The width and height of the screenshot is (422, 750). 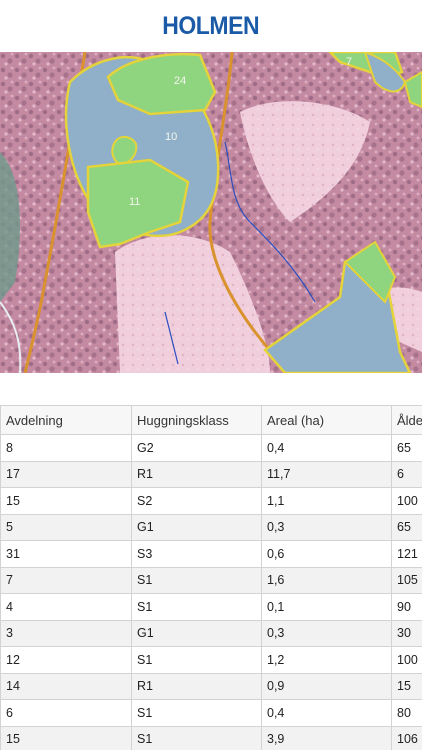 I want to click on table-row: 7 S1 1,6 105, so click(x=211, y=580).